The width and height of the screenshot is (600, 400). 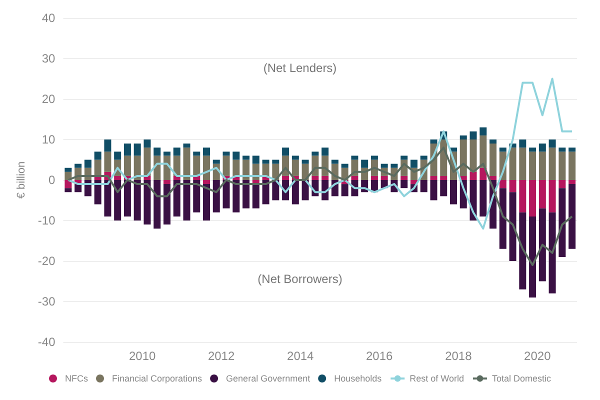 I want to click on annotation: (Net Borrowers), so click(x=300, y=279).